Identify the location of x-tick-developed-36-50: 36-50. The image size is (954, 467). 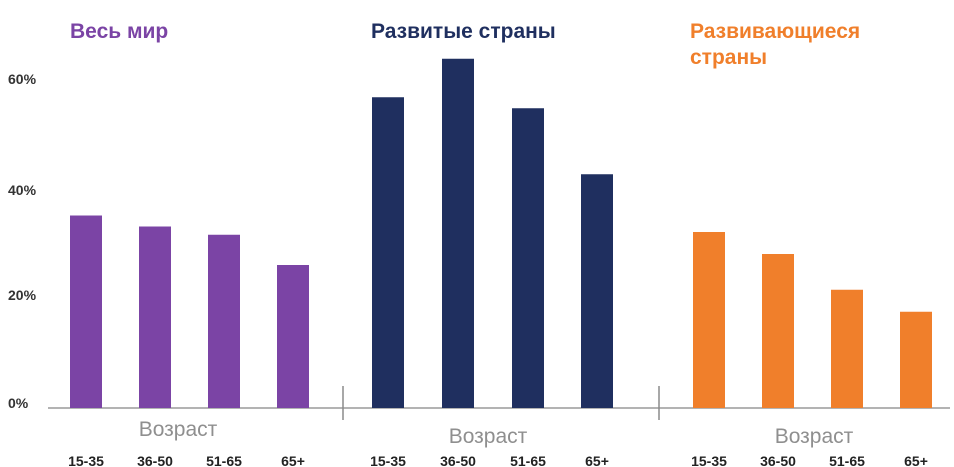
(458, 460).